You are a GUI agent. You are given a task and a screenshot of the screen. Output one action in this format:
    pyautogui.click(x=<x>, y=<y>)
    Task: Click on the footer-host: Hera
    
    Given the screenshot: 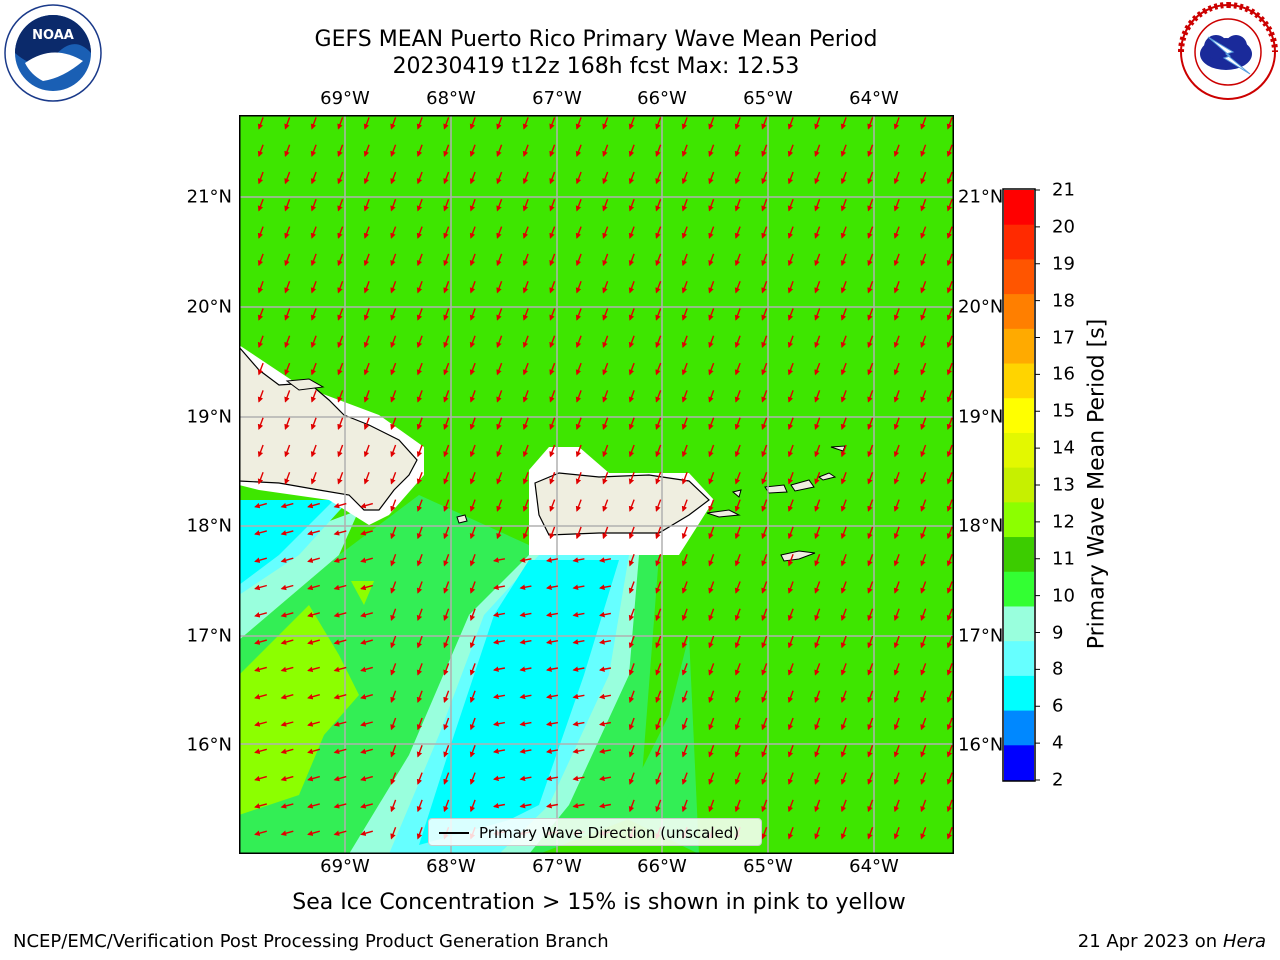 What is the action you would take?
    pyautogui.click(x=1244, y=941)
    